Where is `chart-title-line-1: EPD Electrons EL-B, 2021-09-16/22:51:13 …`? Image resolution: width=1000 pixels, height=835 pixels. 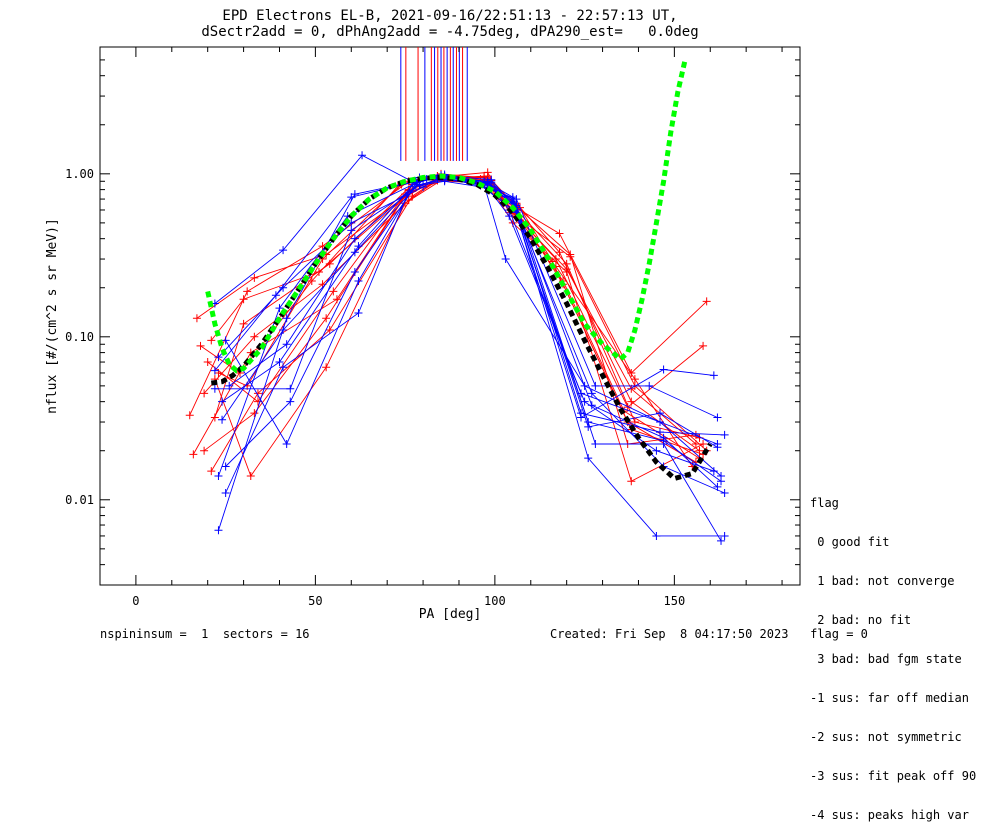
chart-title-line-1: EPD Electrons EL-B, 2021-09-16/22:51:13 … is located at coordinates (450, 16).